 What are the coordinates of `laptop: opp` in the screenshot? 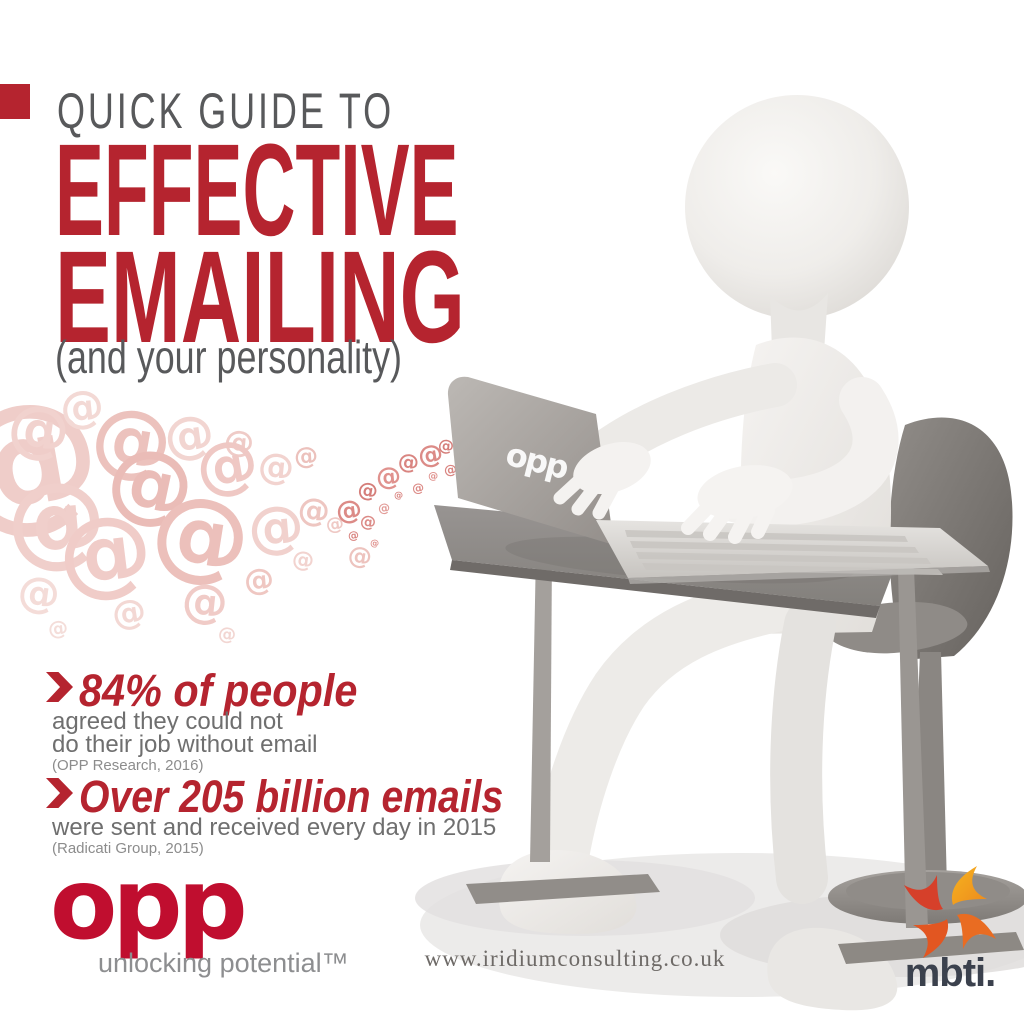 It's located at (718, 480).